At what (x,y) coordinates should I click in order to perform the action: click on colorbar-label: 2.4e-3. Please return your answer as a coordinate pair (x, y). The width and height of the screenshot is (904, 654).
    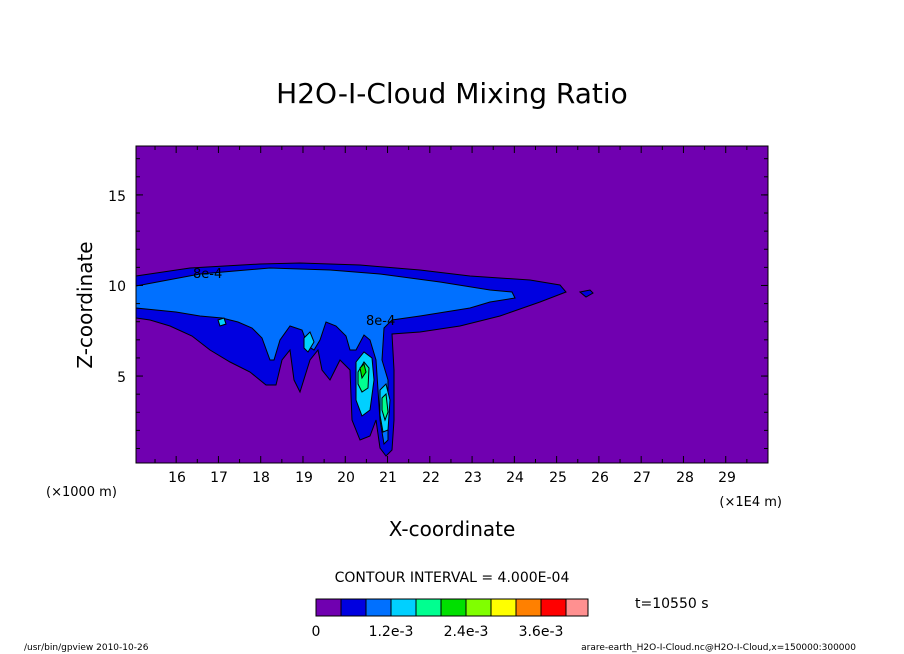
    Looking at the image, I should click on (466, 632).